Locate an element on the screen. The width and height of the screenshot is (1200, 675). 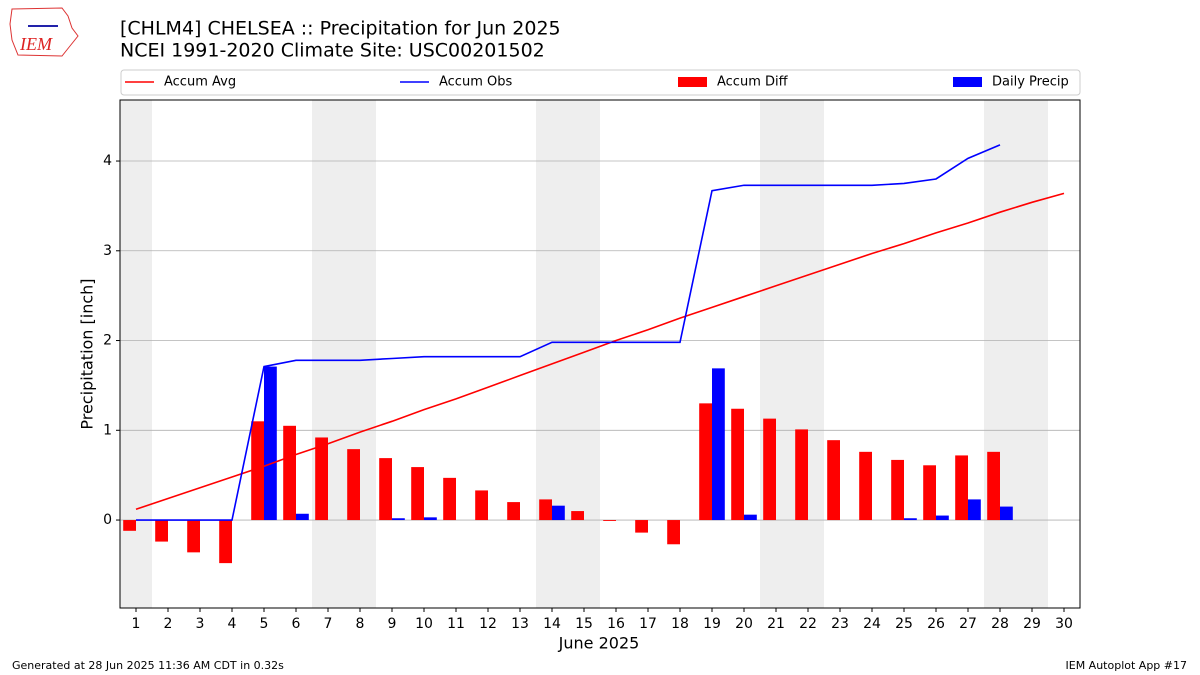
x-tick-label: 30 is located at coordinates (1064, 624).